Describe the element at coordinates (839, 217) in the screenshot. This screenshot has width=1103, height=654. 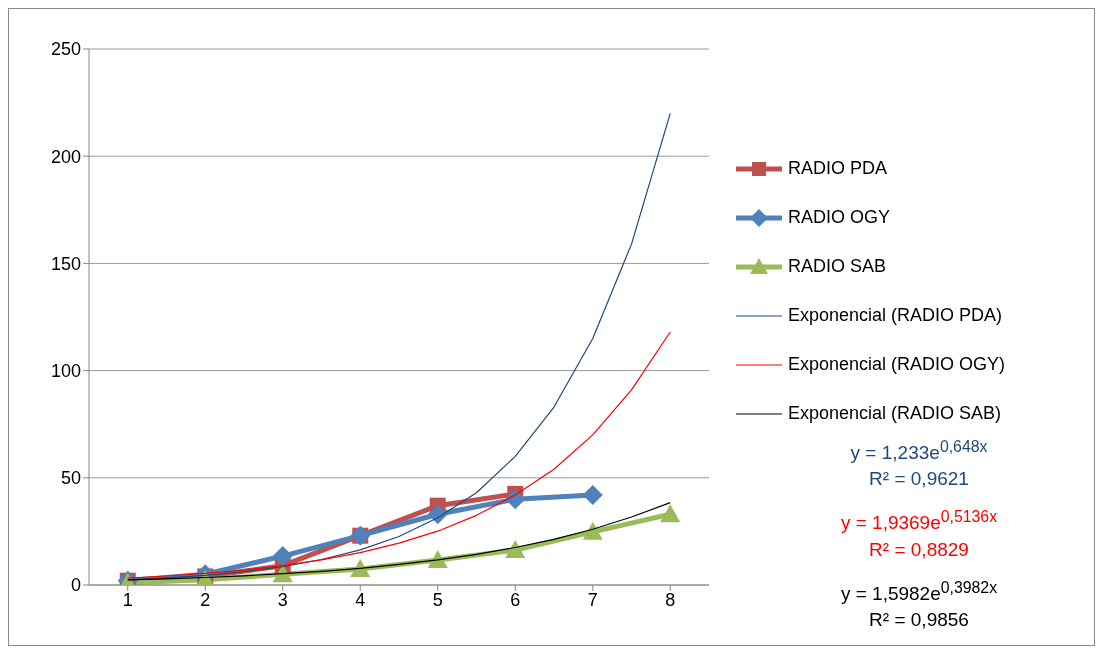
I see `legend-label: RADIO OGY` at that location.